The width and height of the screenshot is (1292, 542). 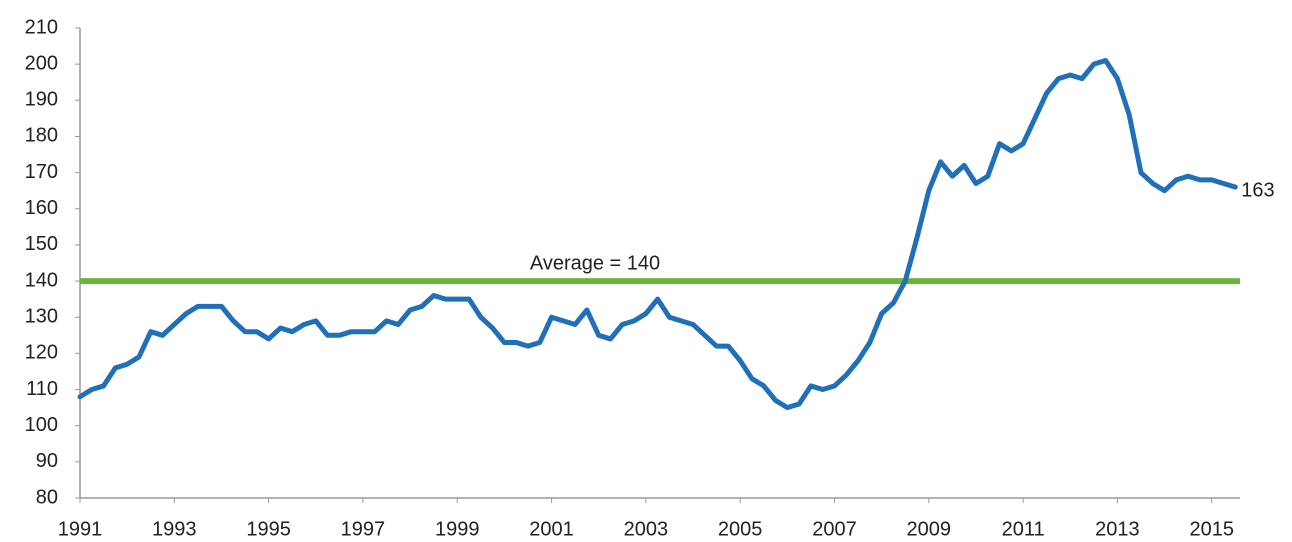 What do you see at coordinates (1117, 529) in the screenshot?
I see `x-tick-label: 2013` at bounding box center [1117, 529].